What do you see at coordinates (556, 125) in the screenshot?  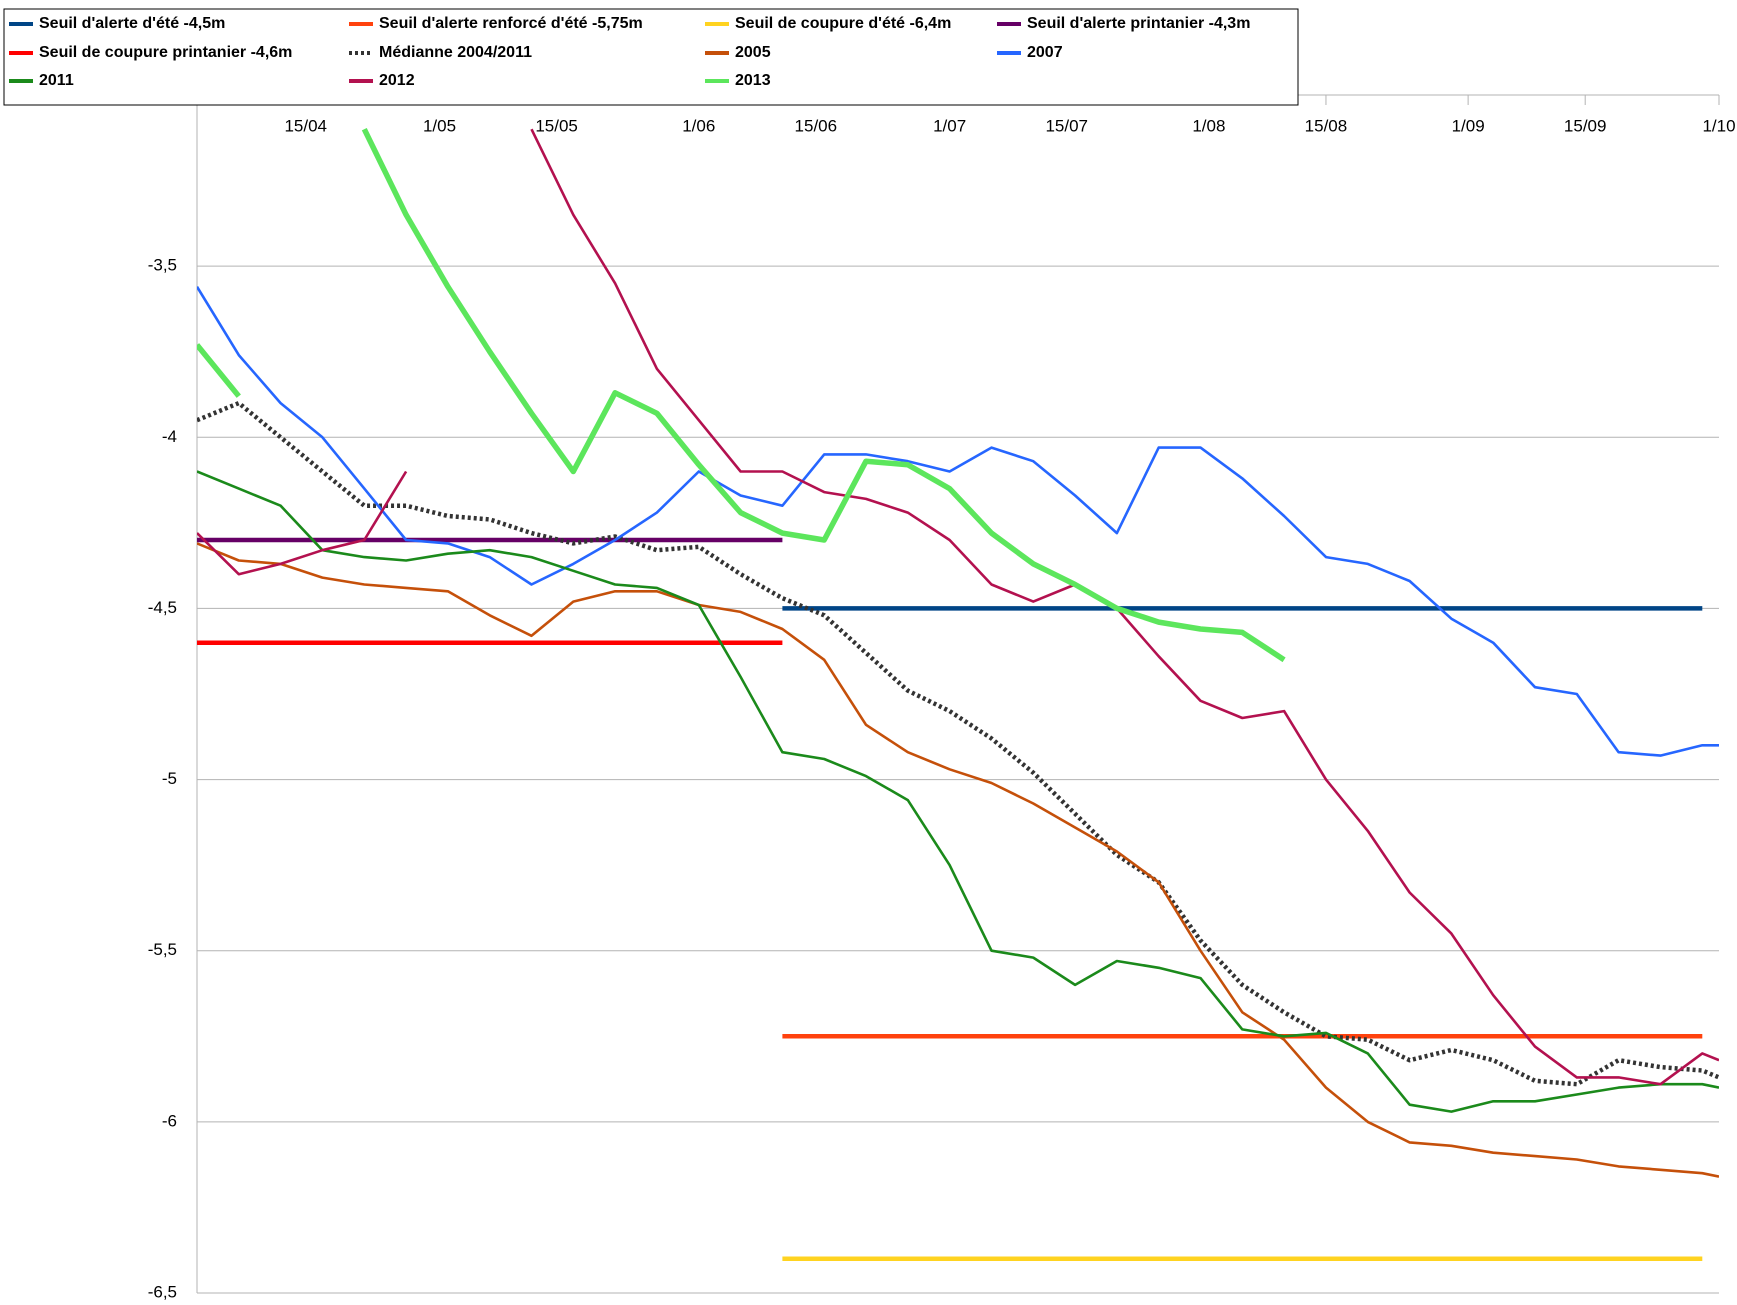 I see `x-tick-label: 15/05` at bounding box center [556, 125].